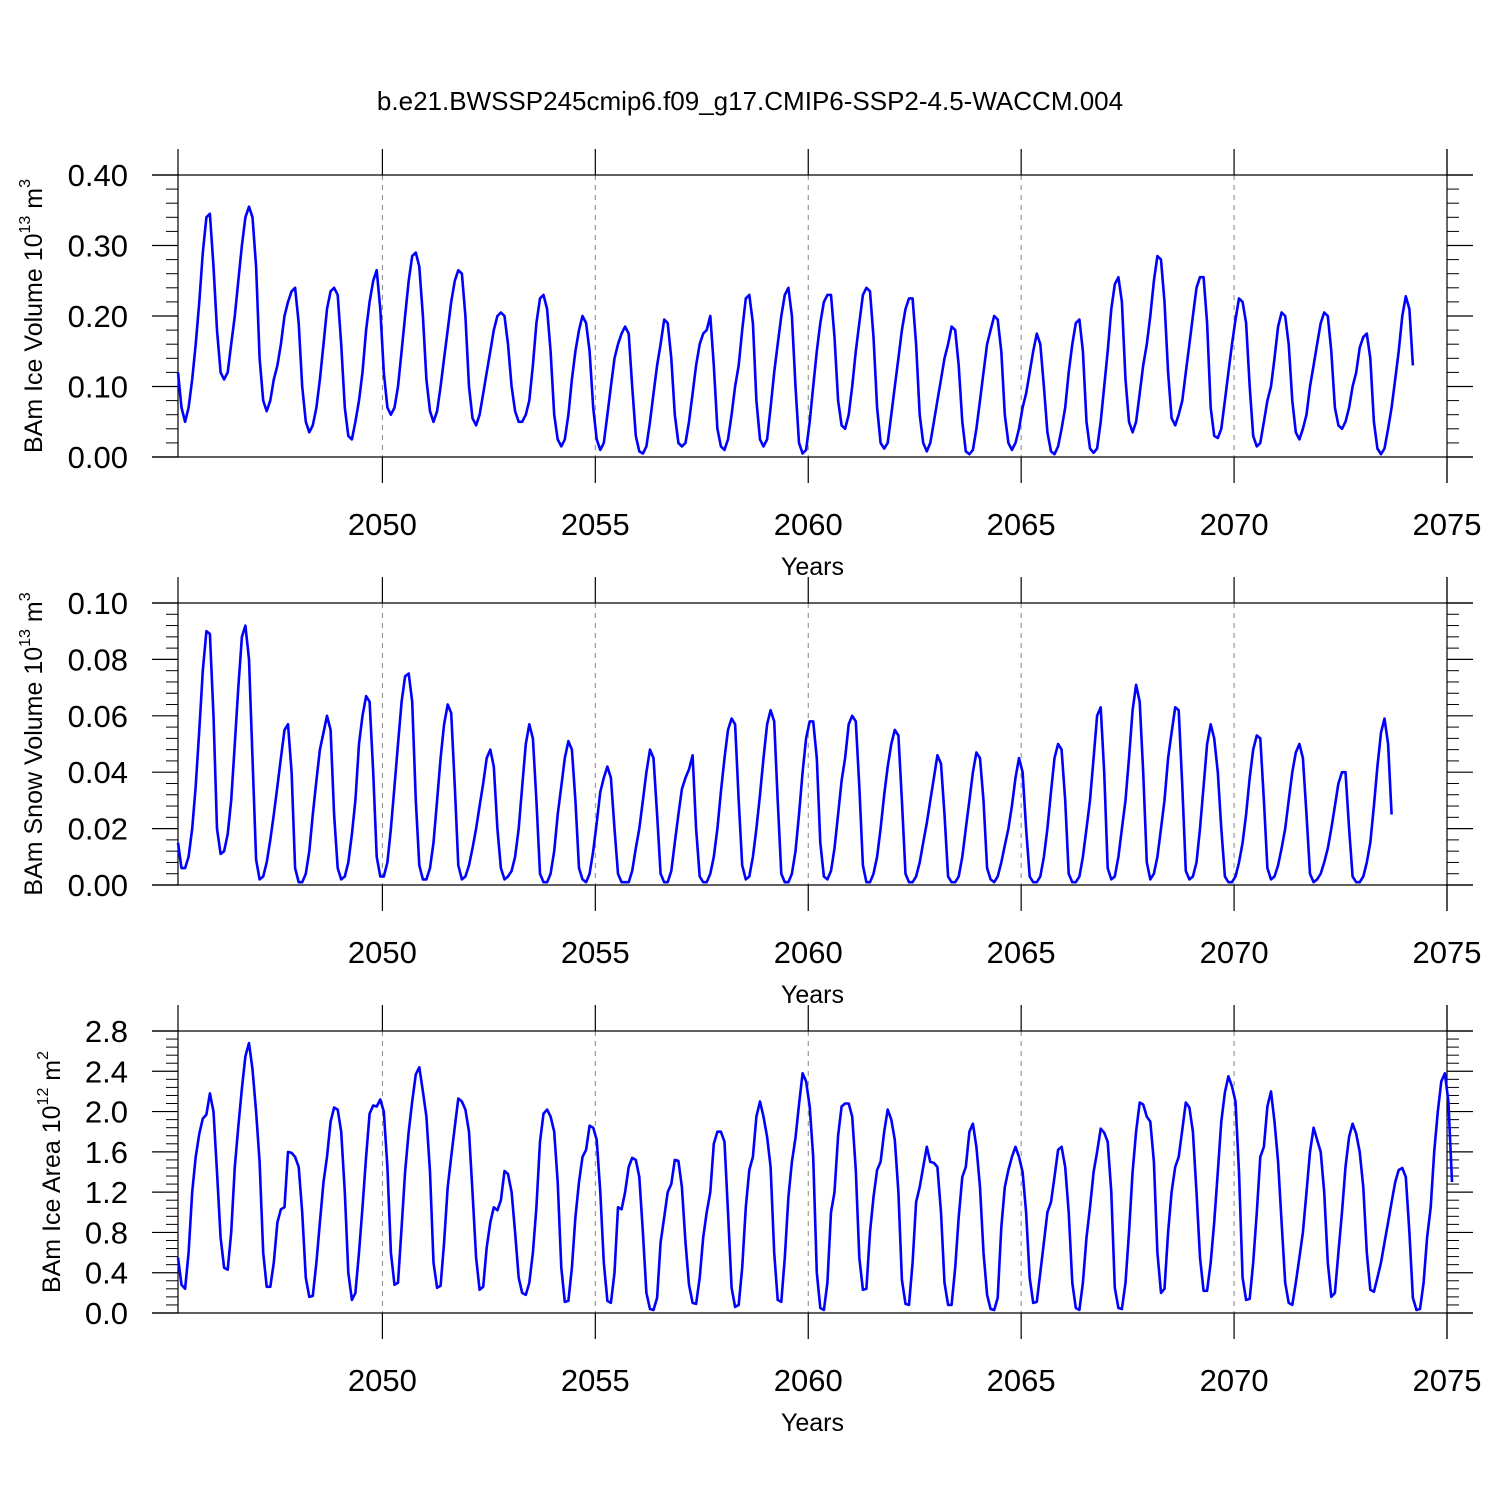 This screenshot has width=1500, height=1500. I want to click on y-axis-label: BAm Ice Area 1012 m2, so click(50, 1172).